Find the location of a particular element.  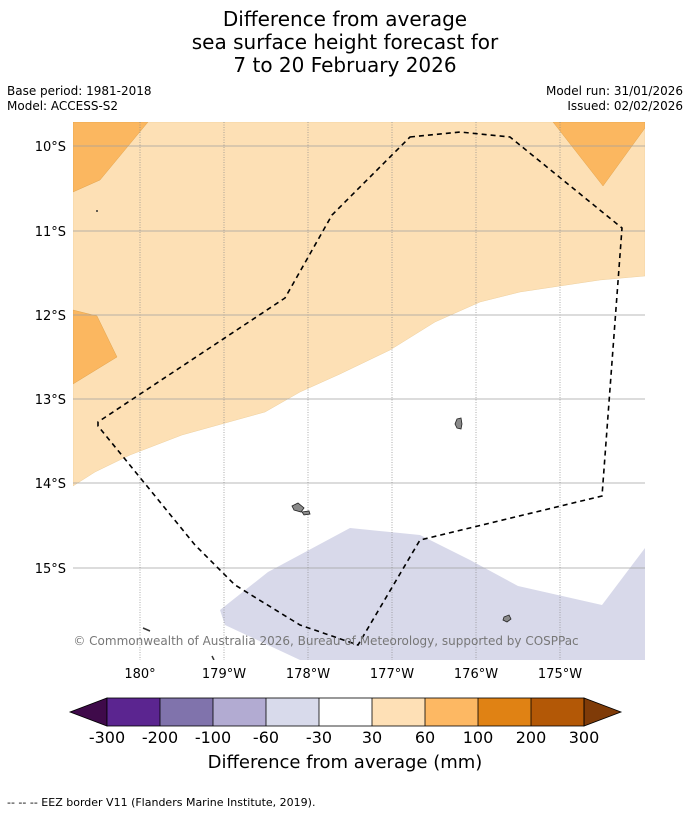

island-central is located at coordinates (458, 423).